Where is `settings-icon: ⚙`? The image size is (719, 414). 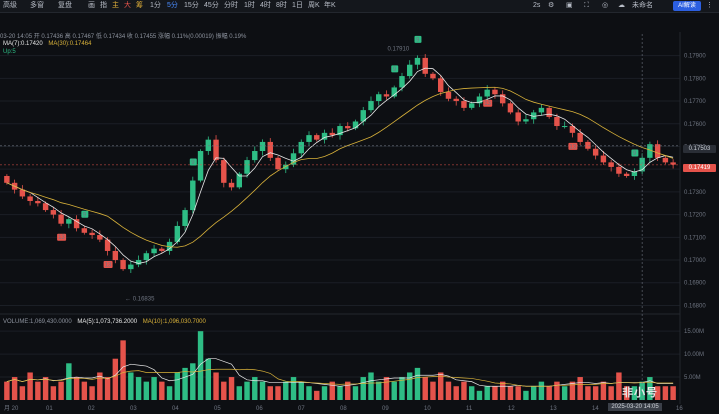
settings-icon: ⚙ is located at coordinates (551, 5).